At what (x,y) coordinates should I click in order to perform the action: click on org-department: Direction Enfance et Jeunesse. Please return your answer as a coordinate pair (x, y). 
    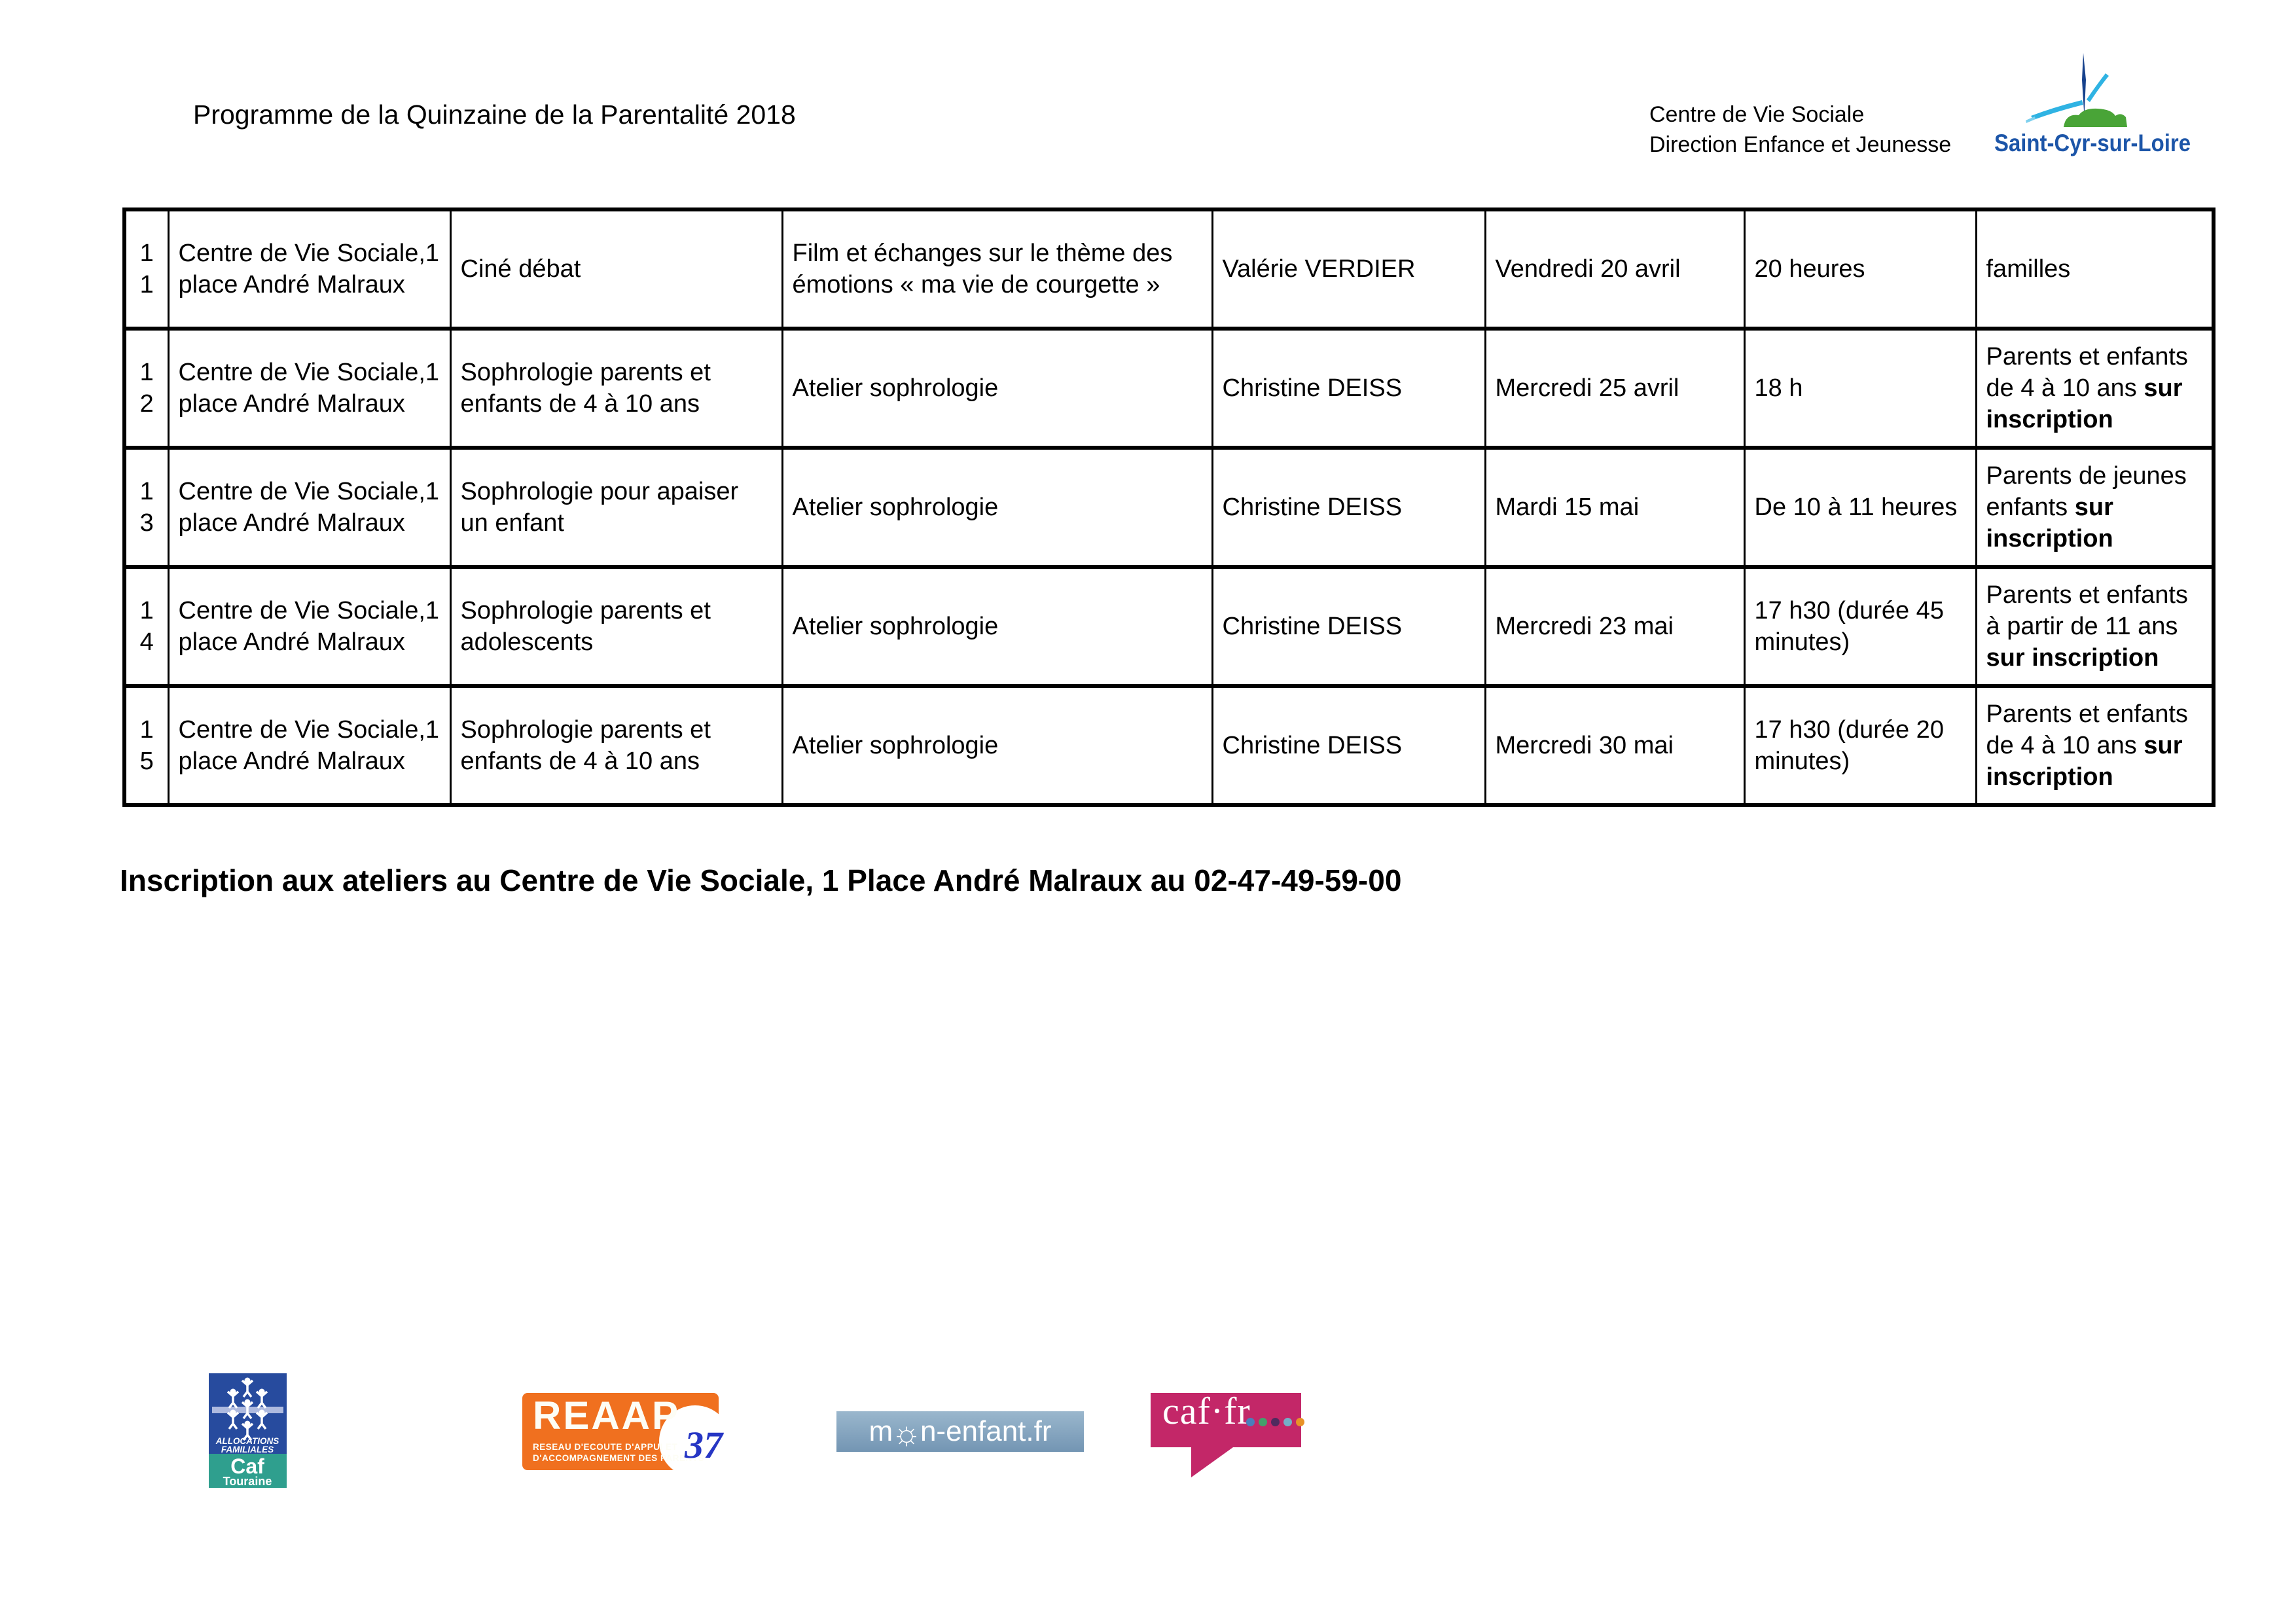
    Looking at the image, I should click on (1800, 144).